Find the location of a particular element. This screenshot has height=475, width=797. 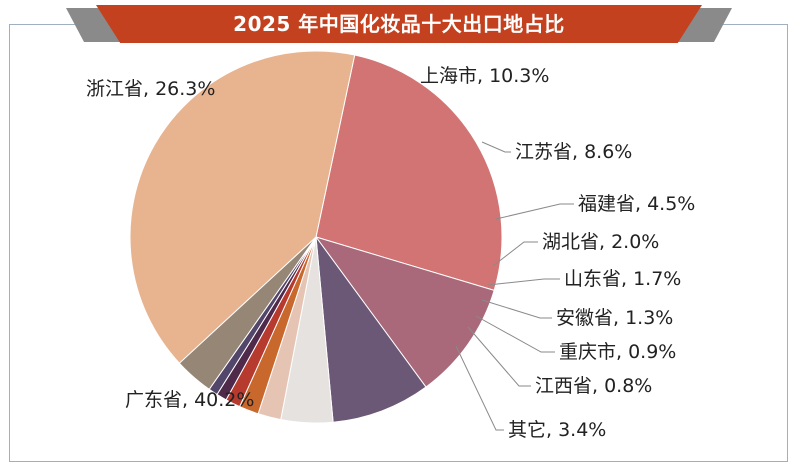

leader-line-anhui is located at coordinates (516, 309).